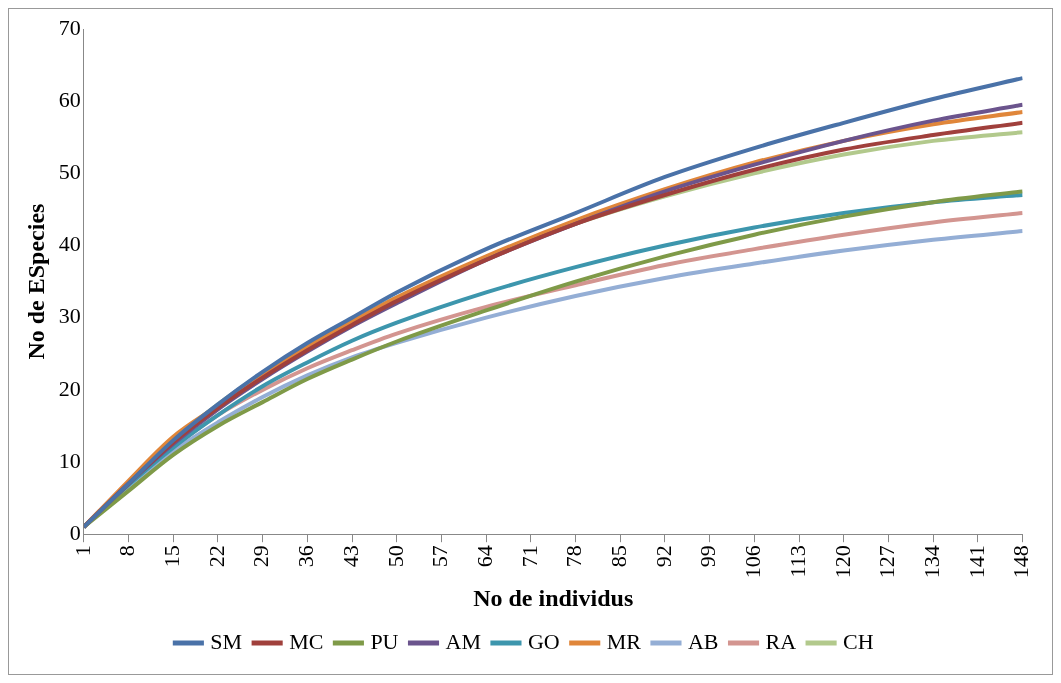  Describe the element at coordinates (753, 562) in the screenshot. I see `x-tick-label: 106` at that location.